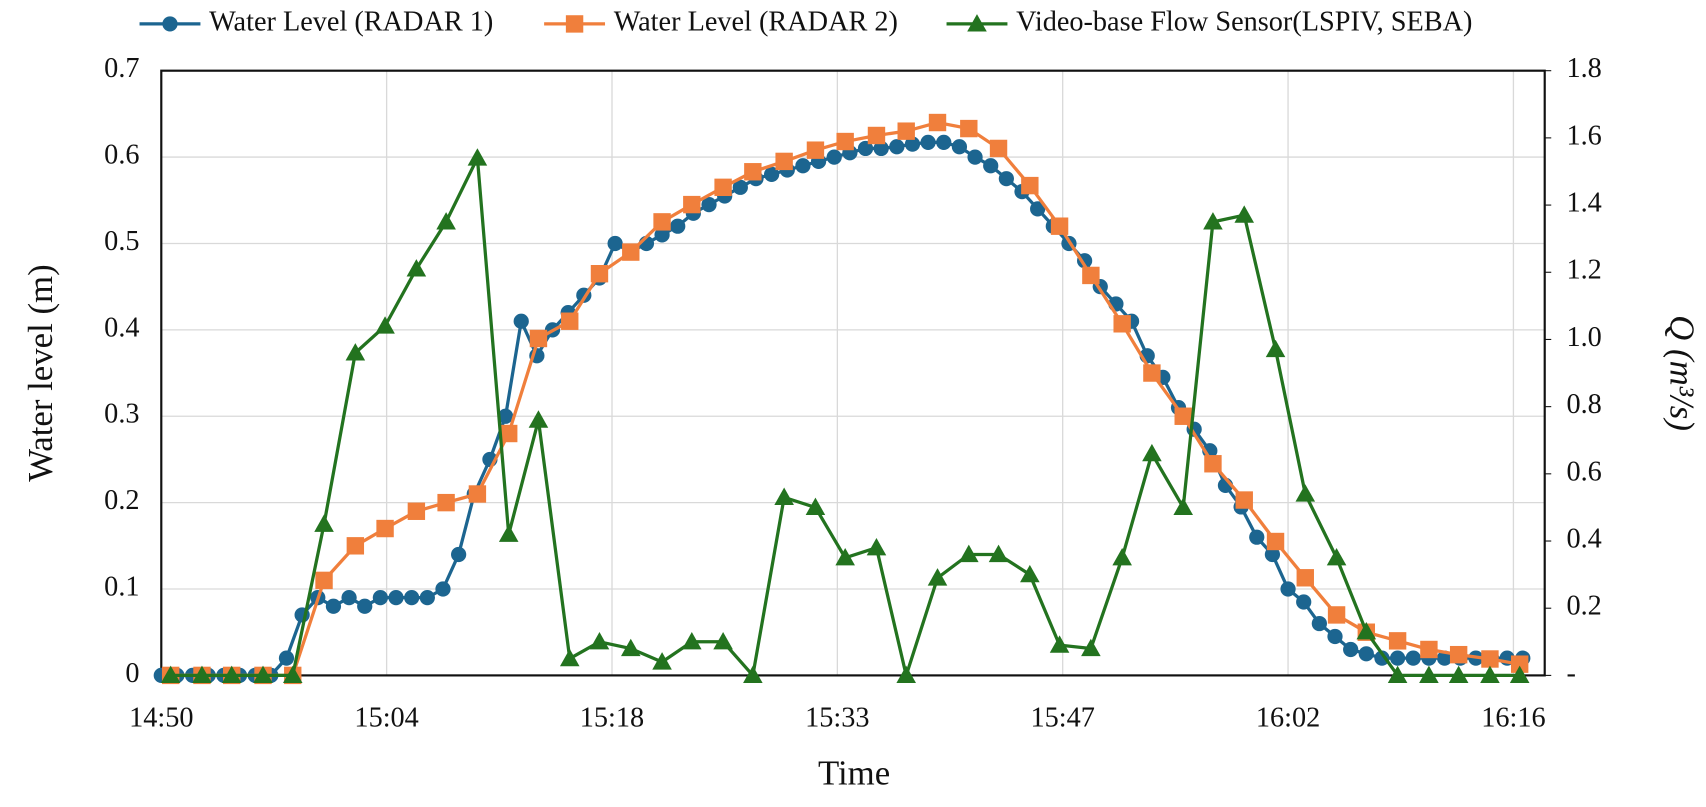 The image size is (1706, 807). What do you see at coordinates (1513, 717) in the screenshot?
I see `x-tick-label: 16:16` at bounding box center [1513, 717].